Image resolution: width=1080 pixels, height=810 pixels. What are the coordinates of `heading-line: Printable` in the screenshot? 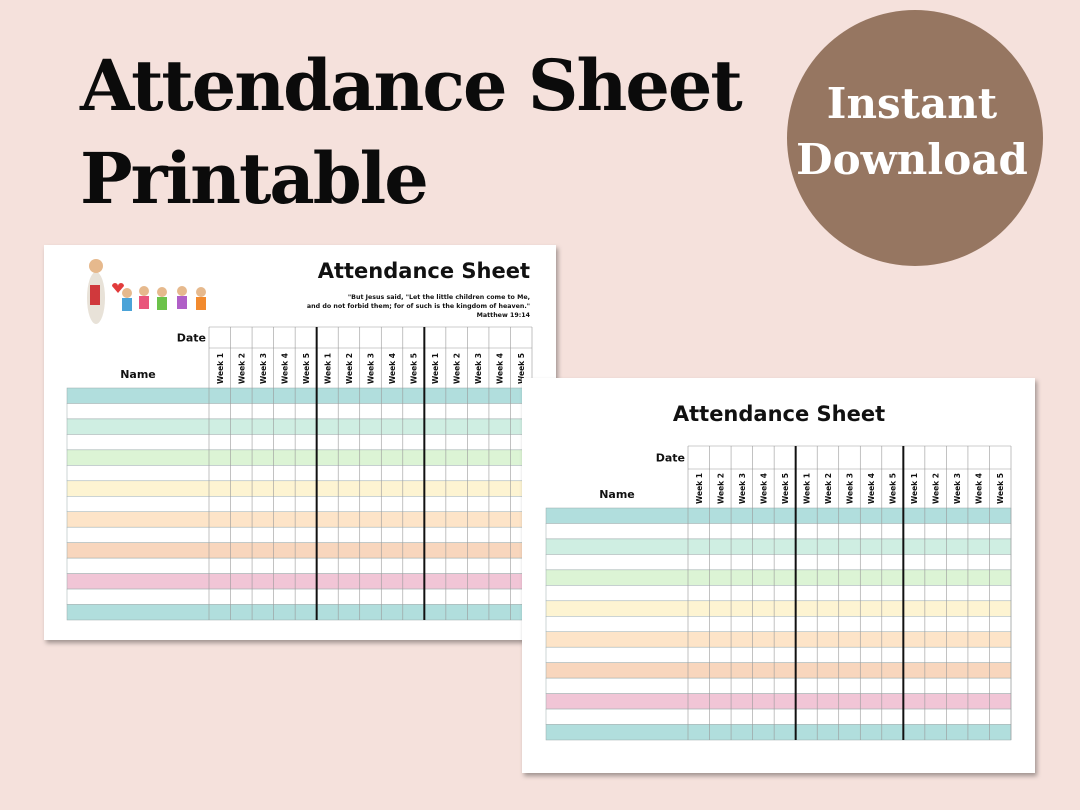 It's located at (253, 178).